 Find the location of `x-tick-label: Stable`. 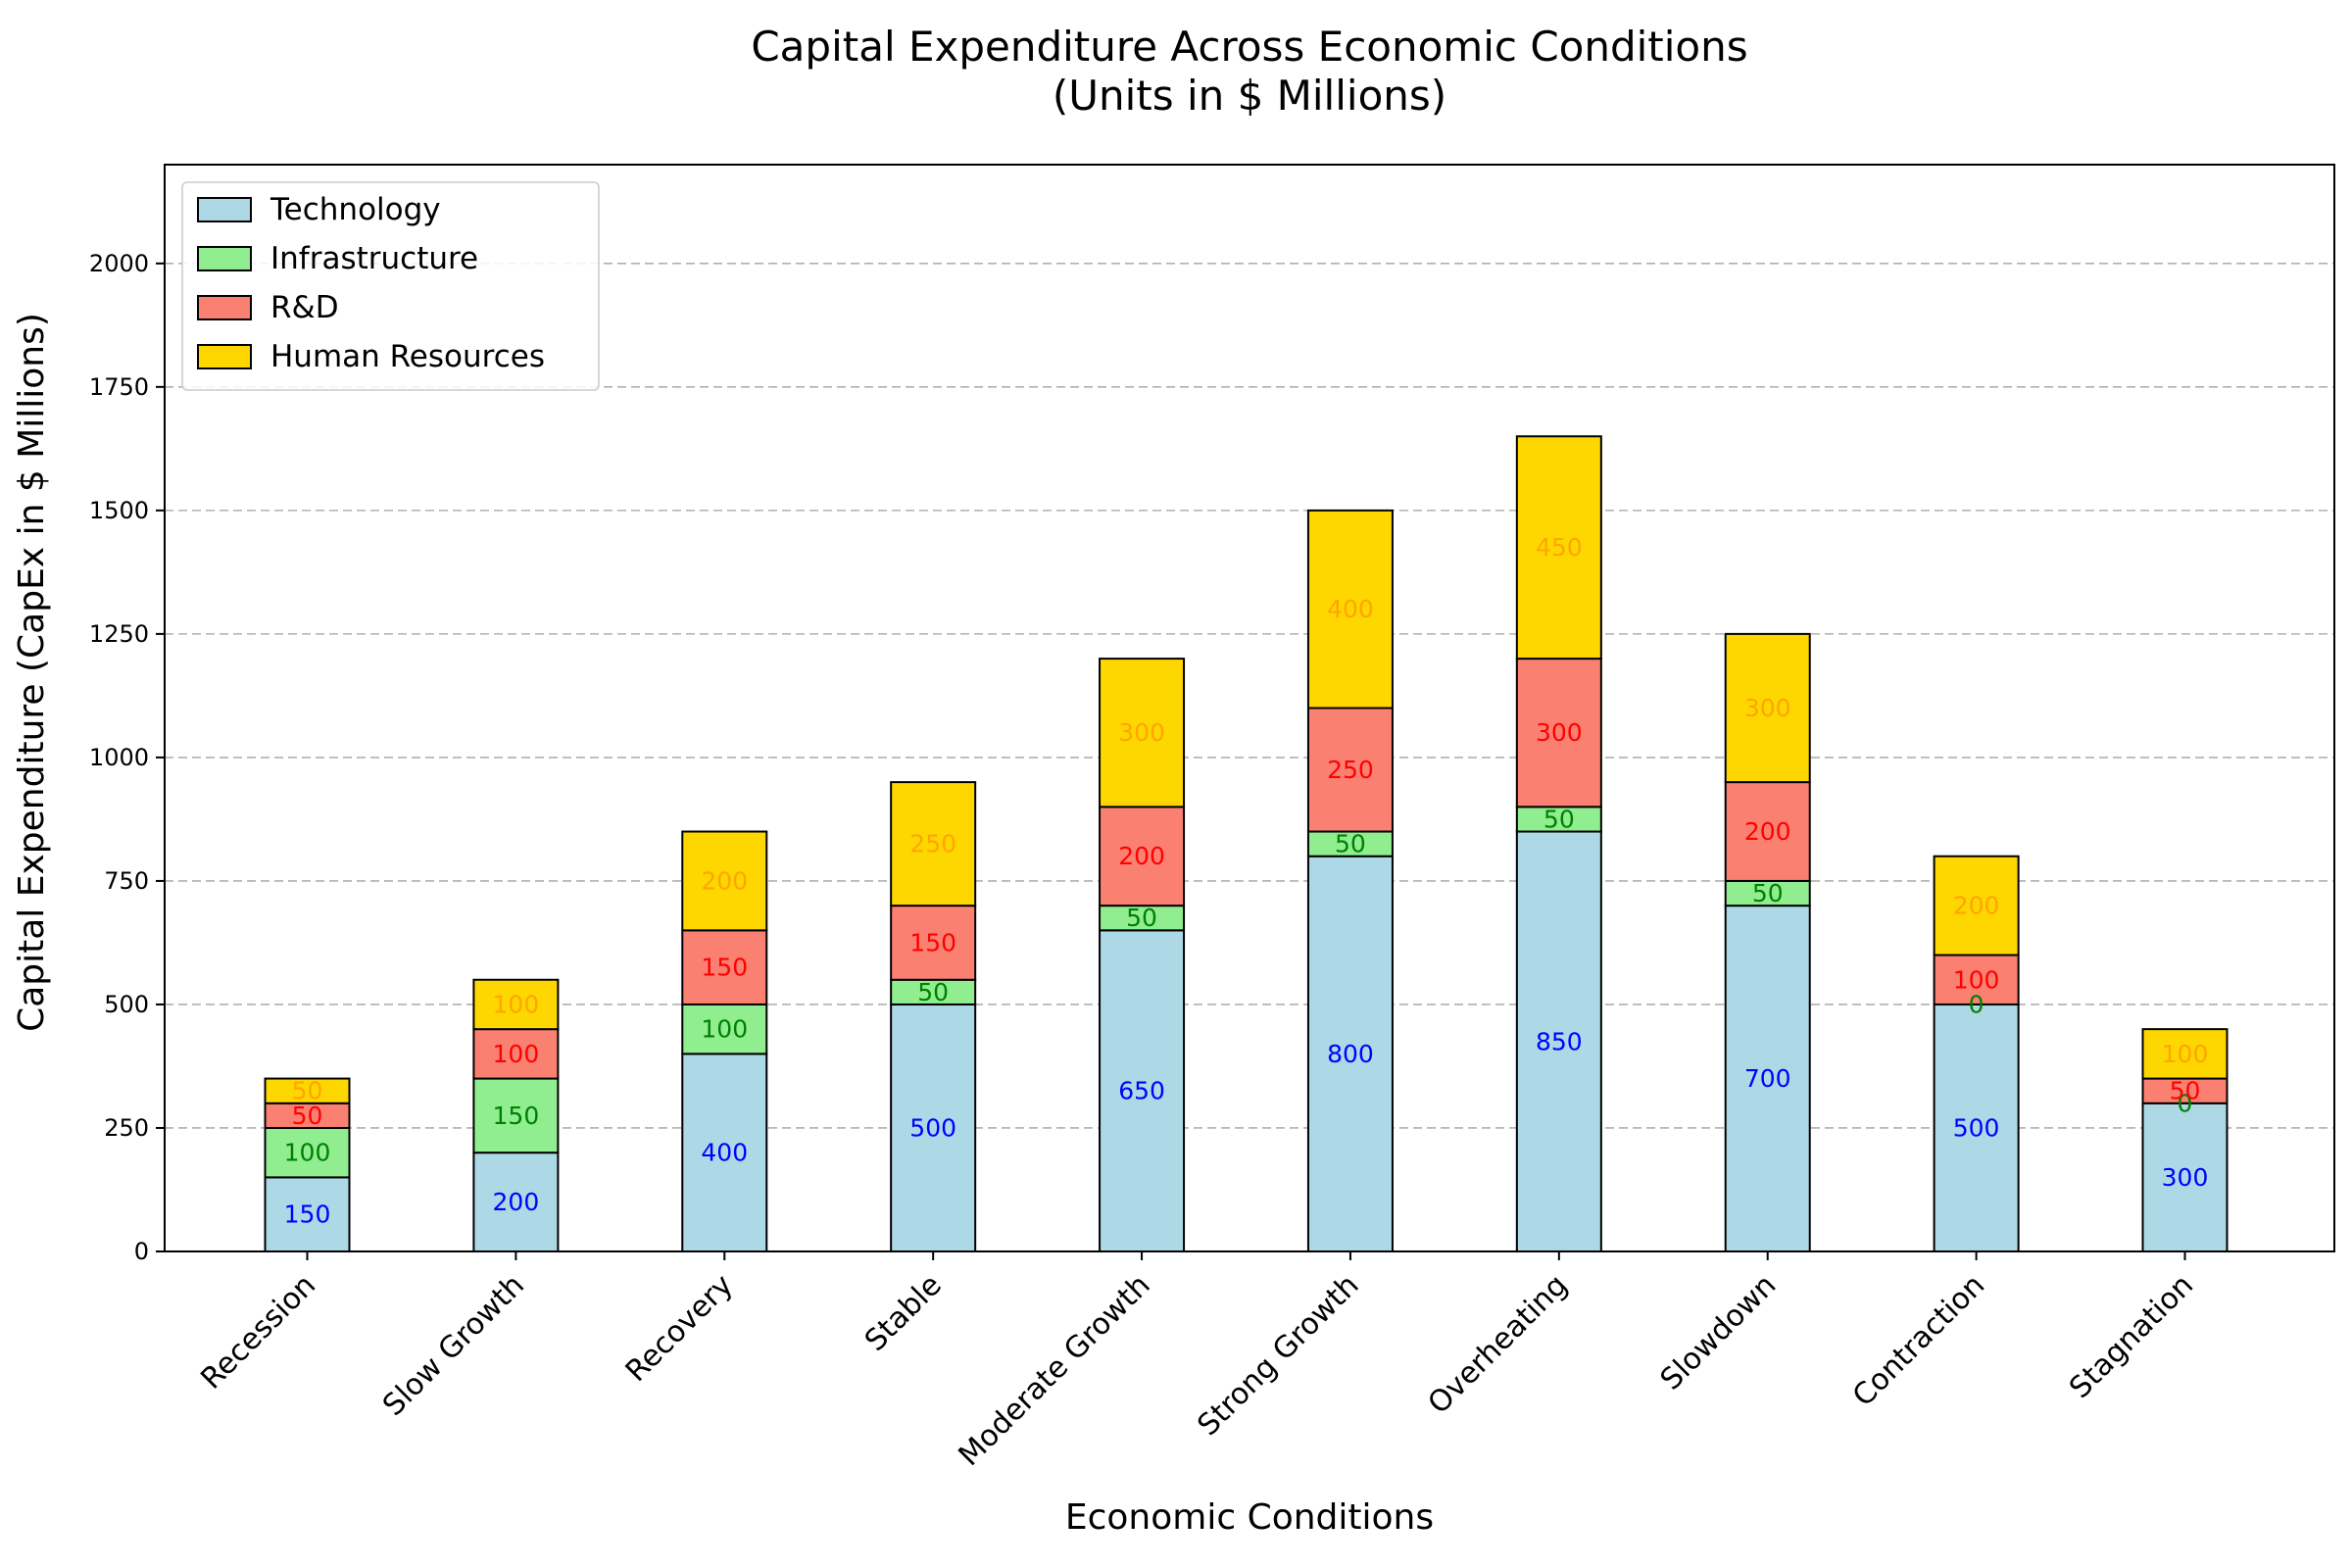

x-tick-label: Stable is located at coordinates (903, 1313).